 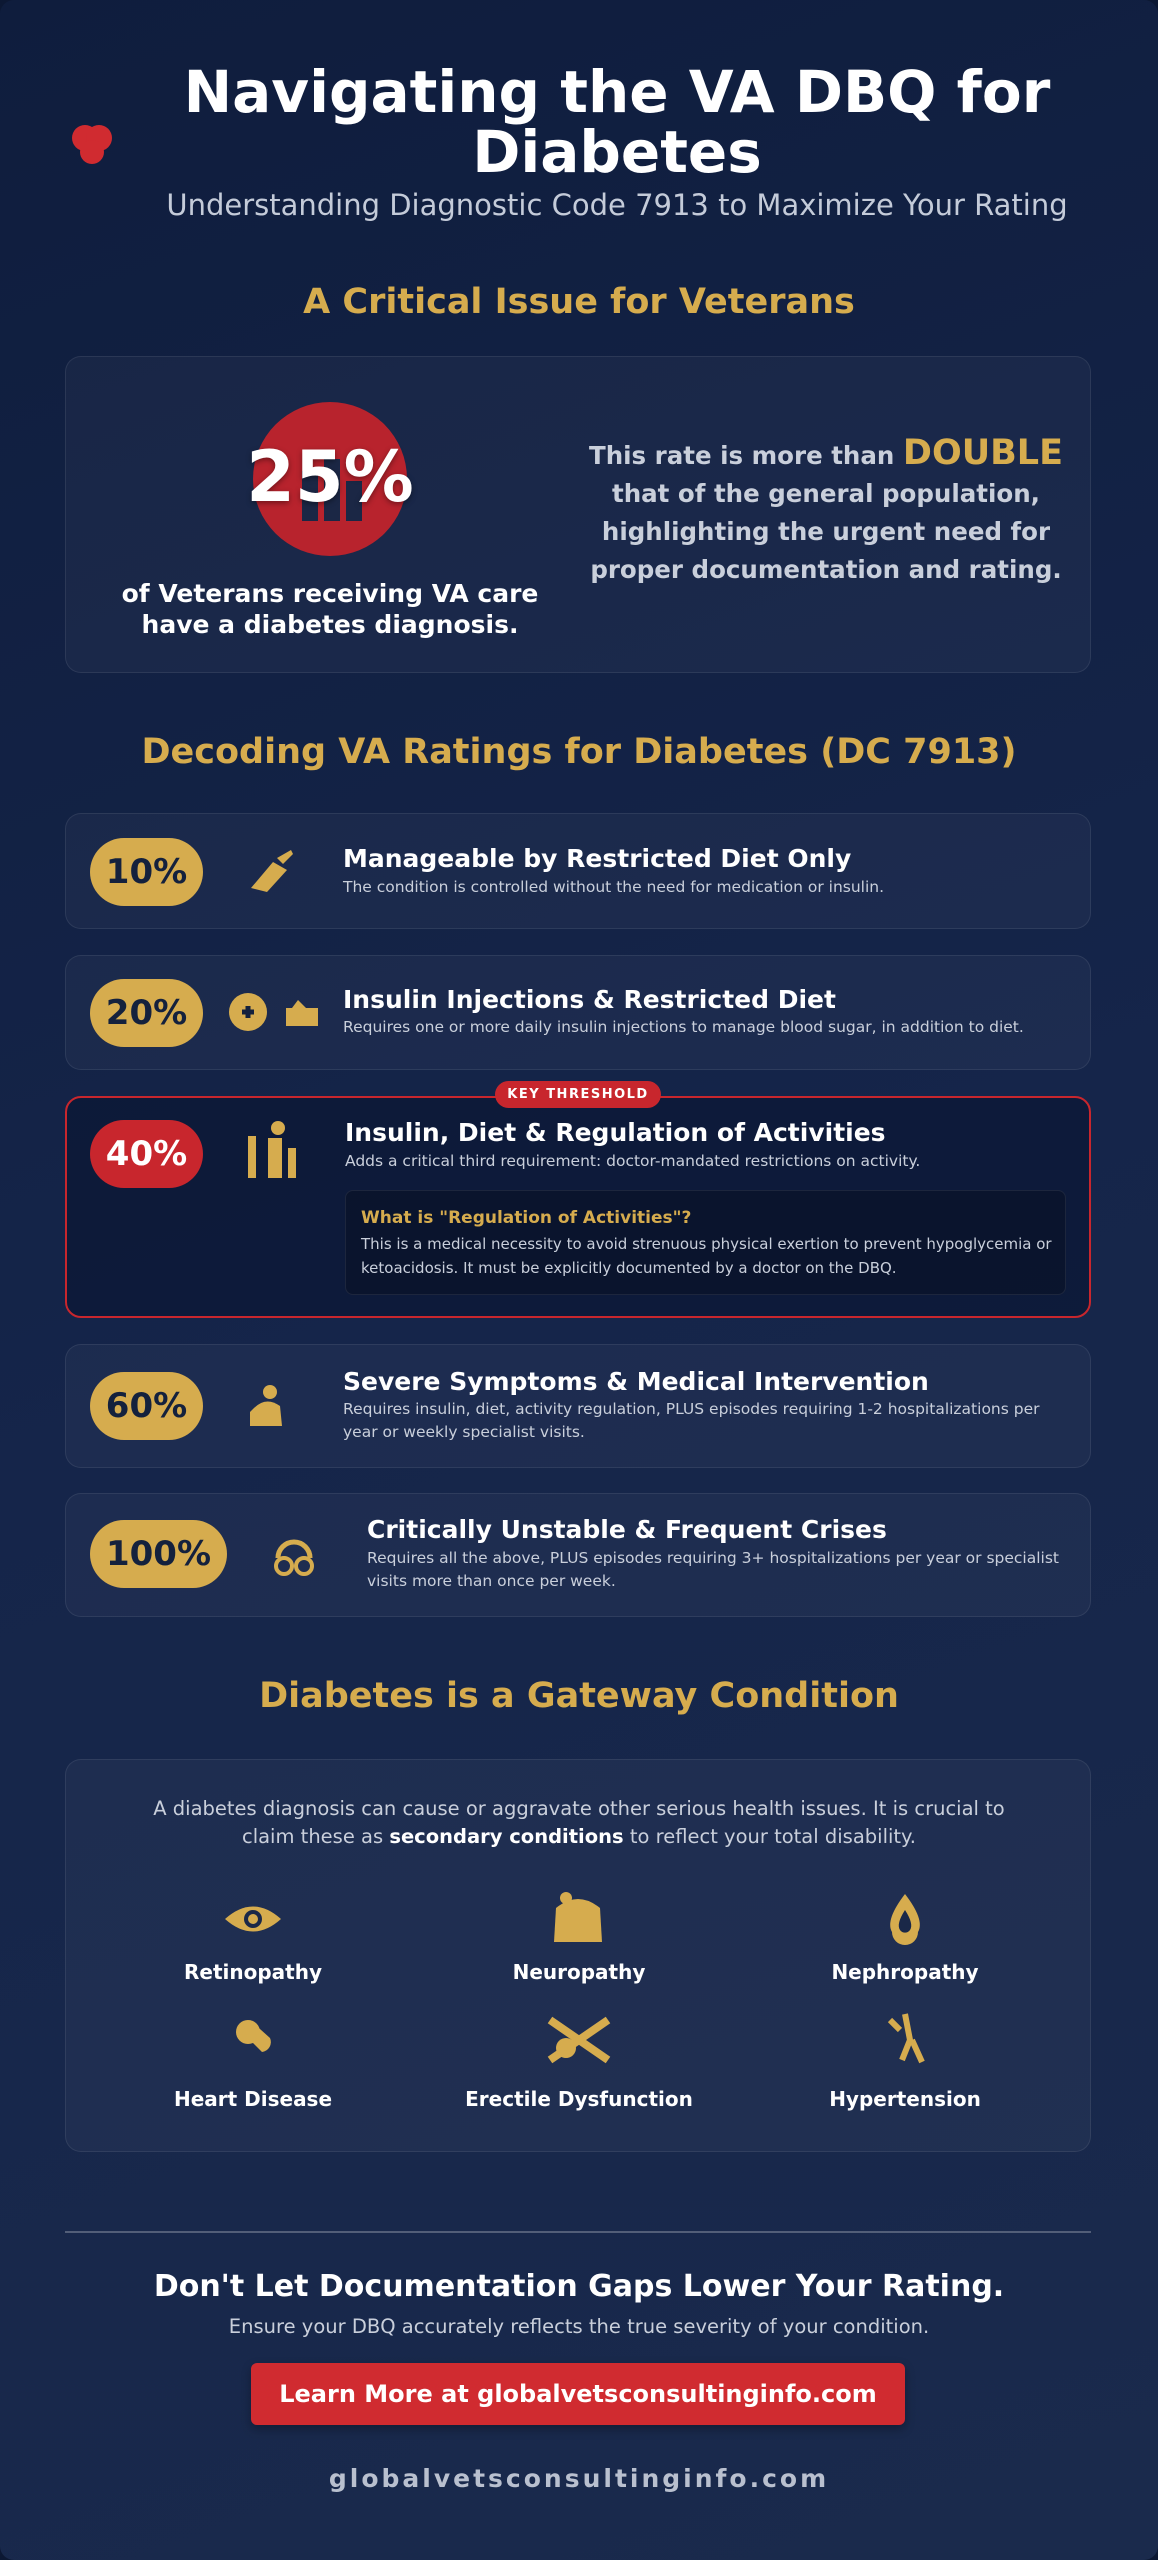 I want to click on stat-card, so click(x=578, y=514).